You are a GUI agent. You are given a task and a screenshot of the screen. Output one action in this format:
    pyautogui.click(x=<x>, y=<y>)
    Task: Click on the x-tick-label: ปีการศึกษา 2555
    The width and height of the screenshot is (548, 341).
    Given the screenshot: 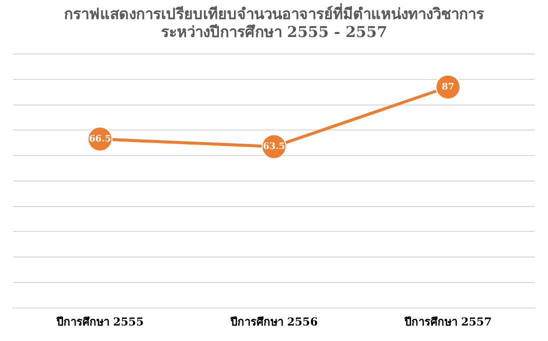 What is the action you would take?
    pyautogui.click(x=99, y=321)
    